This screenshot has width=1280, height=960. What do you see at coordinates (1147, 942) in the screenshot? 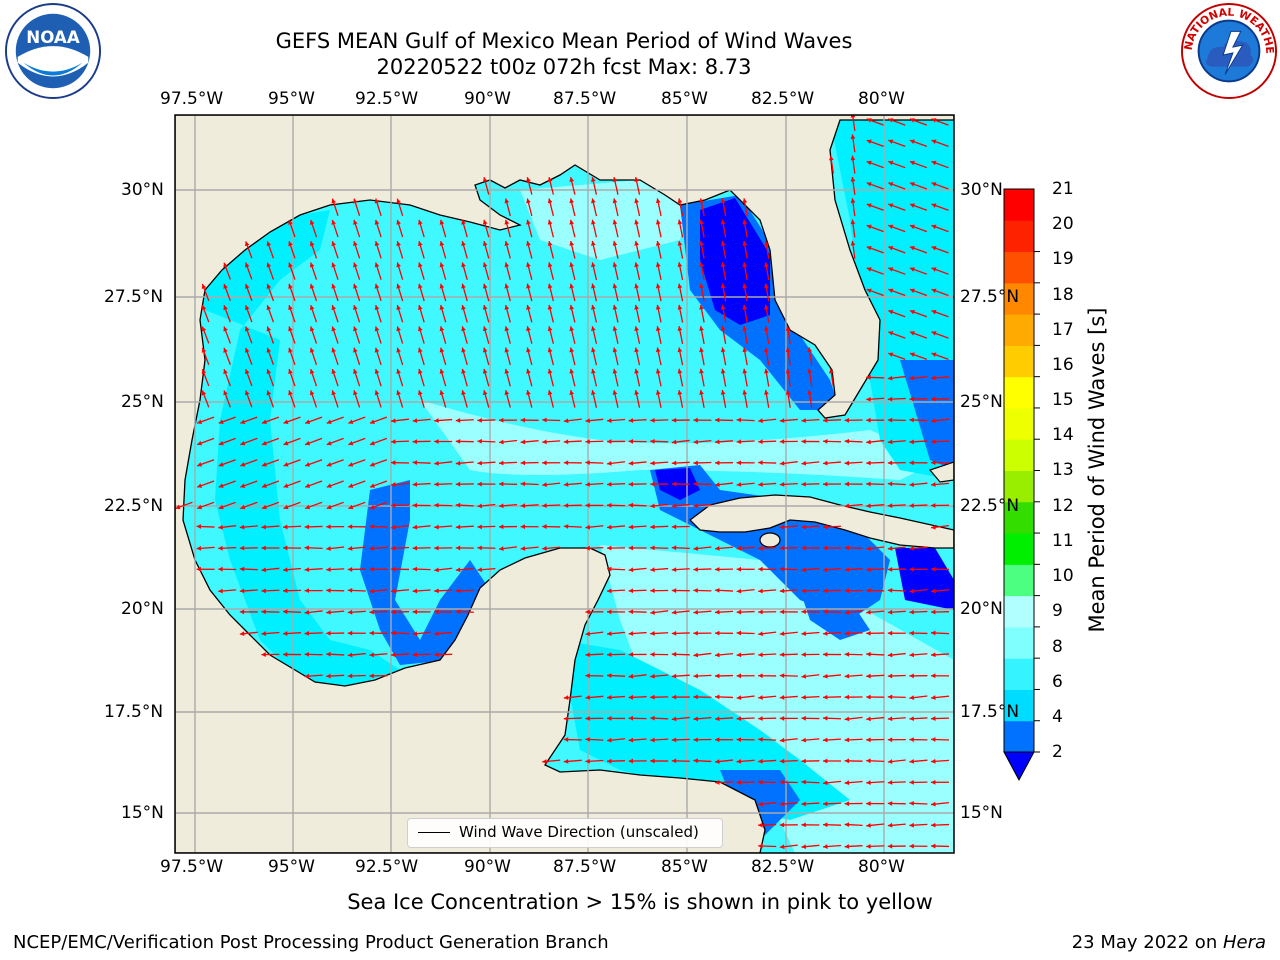
I see `footer-date-text: 23 May 2022 on` at bounding box center [1147, 942].